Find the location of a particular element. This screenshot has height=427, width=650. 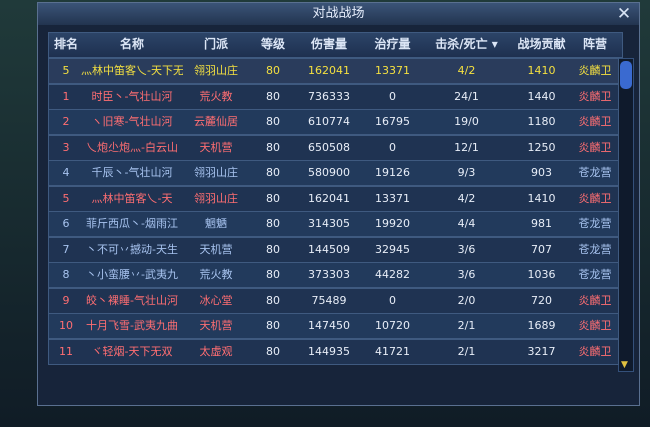

table-cell: 太虚观 is located at coordinates (216, 351).